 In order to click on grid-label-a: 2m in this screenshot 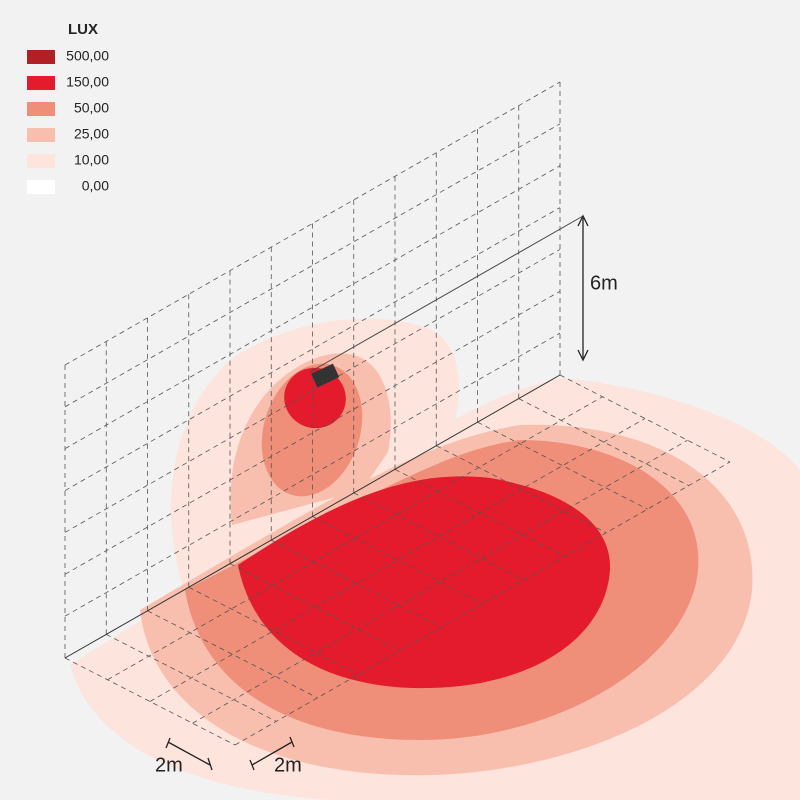, I will do `click(169, 765)`.